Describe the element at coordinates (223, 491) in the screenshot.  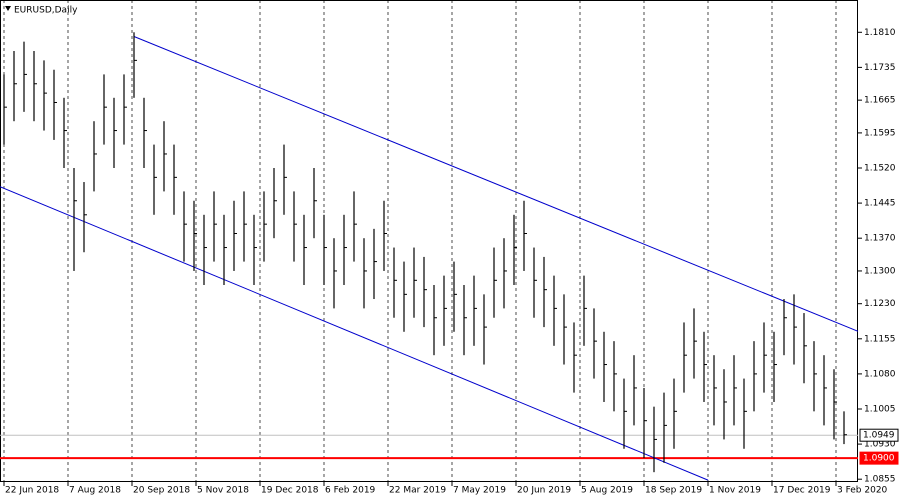
I see `x-tick-label: 5 Nov 2018` at that location.